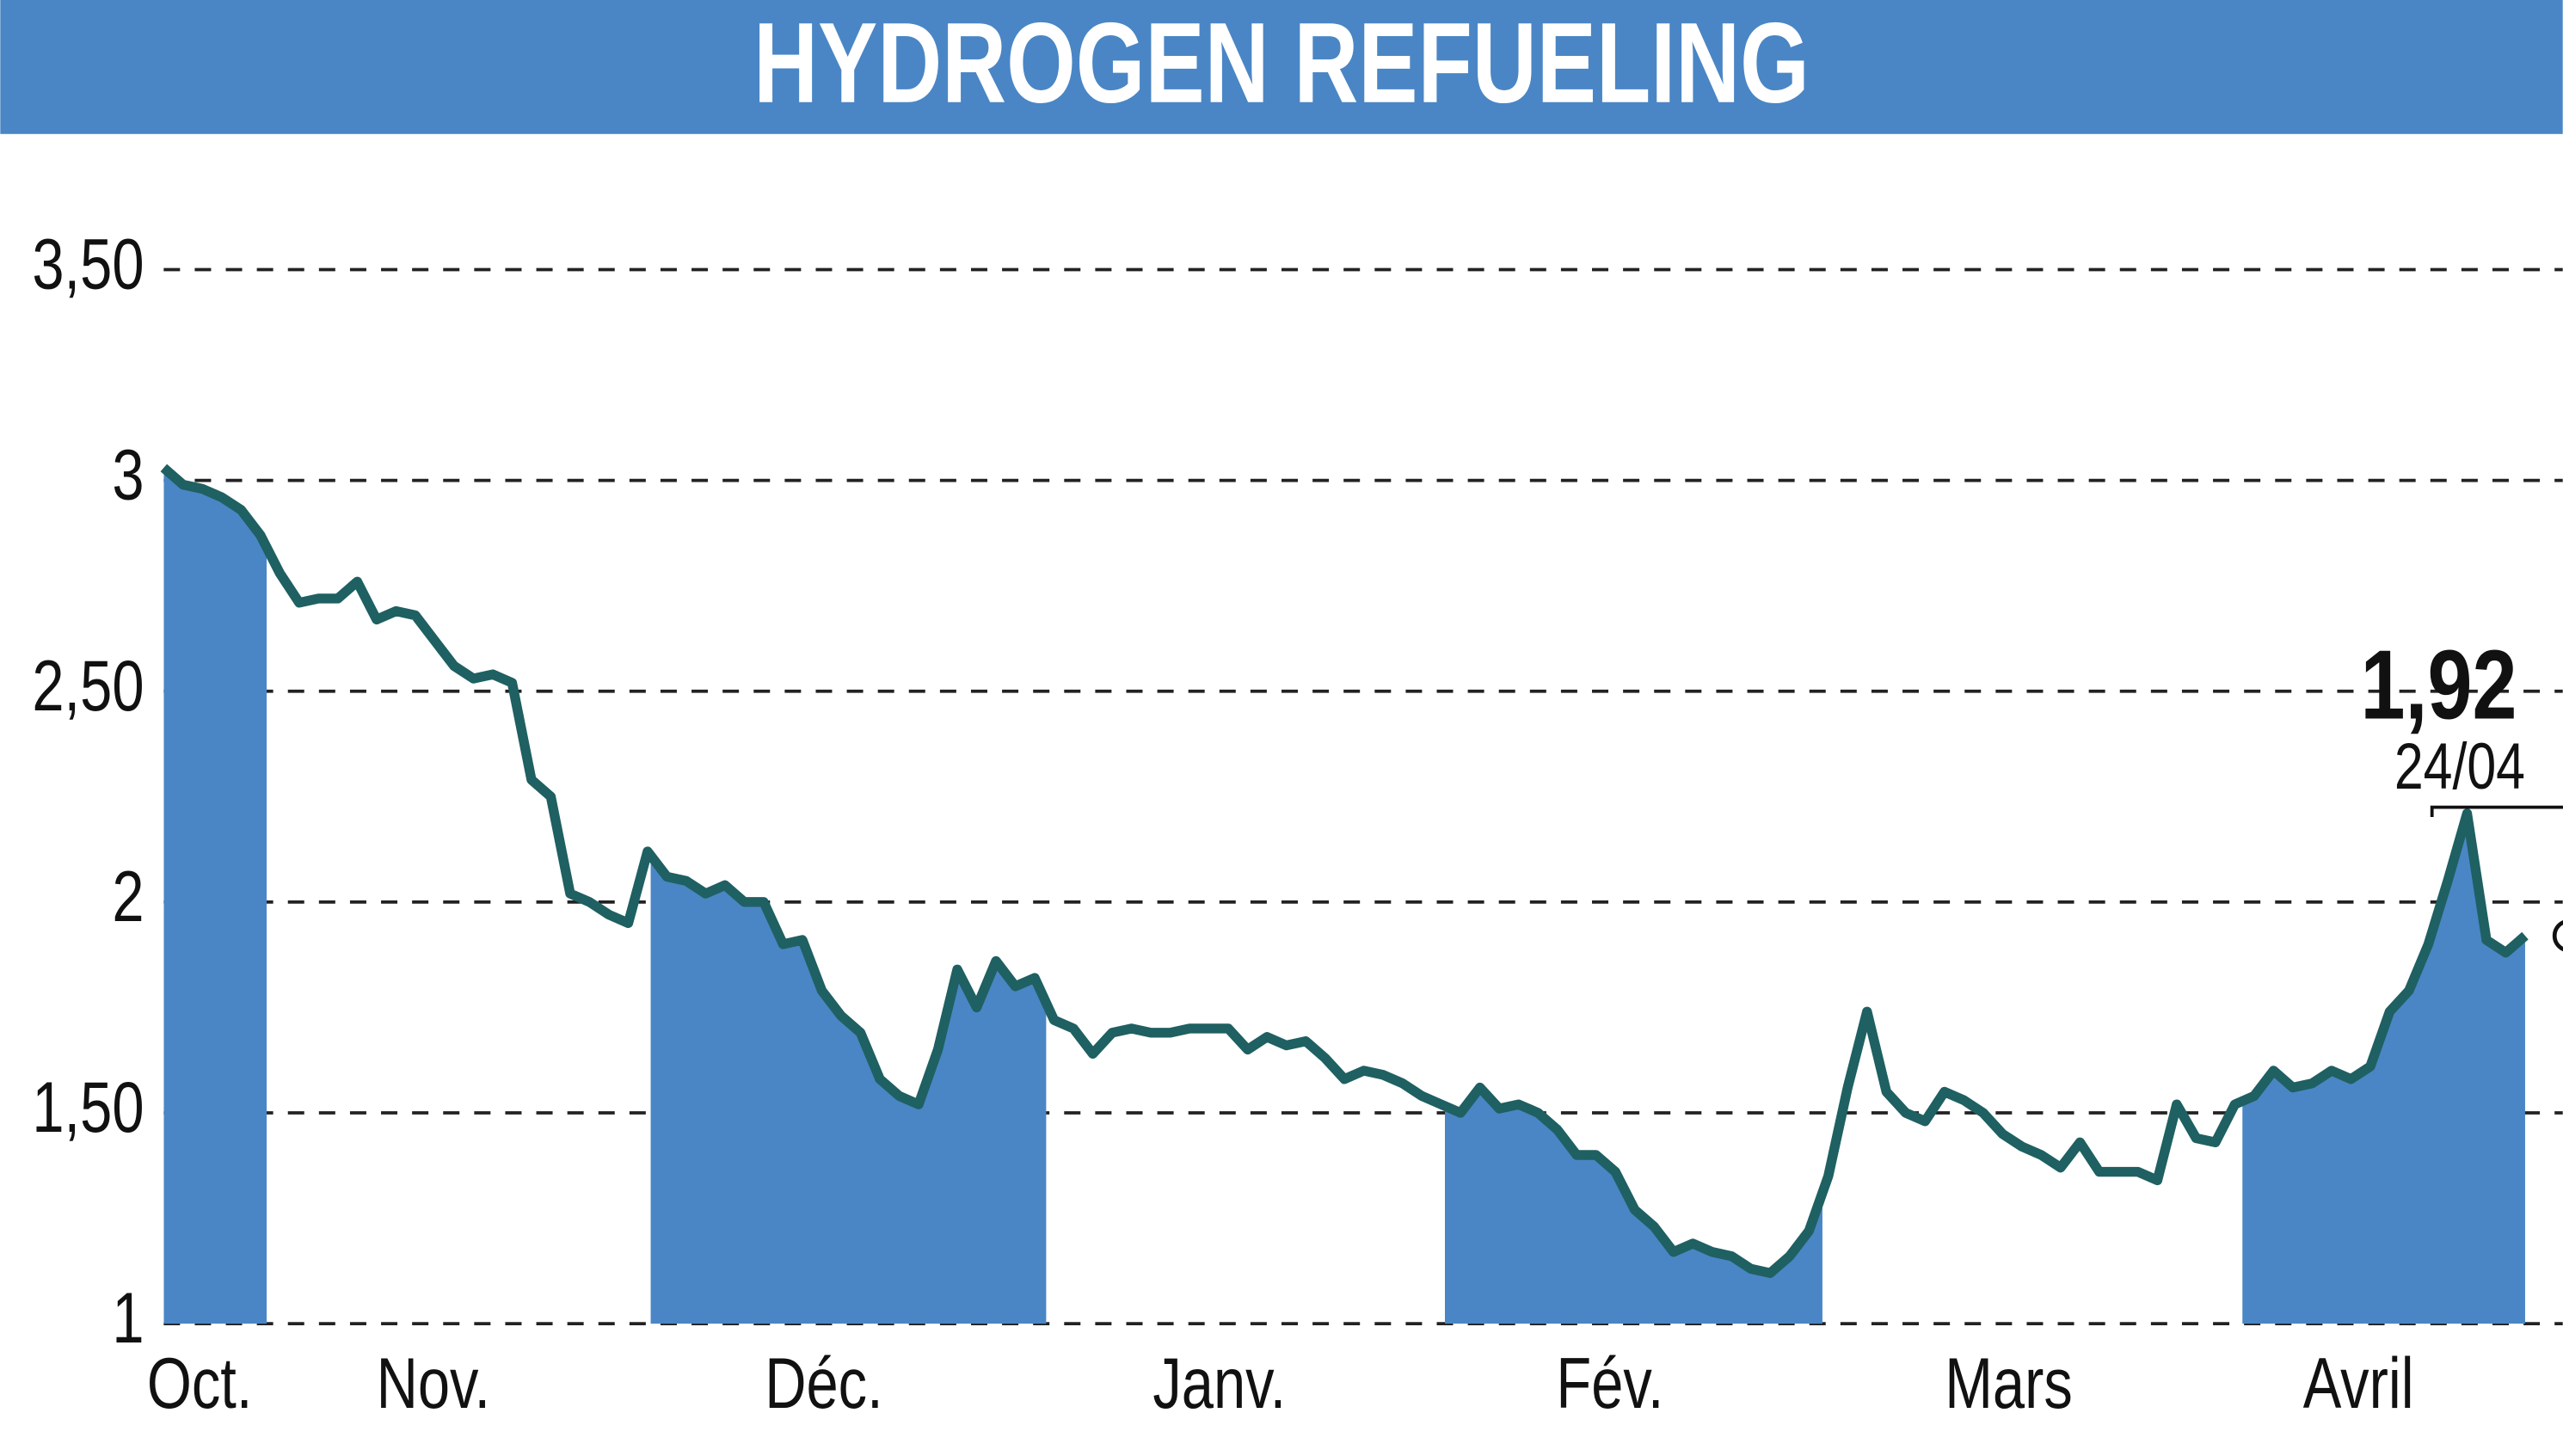 The image size is (2563, 1456). I want to click on y-tick-label: 2,50, so click(88, 687).